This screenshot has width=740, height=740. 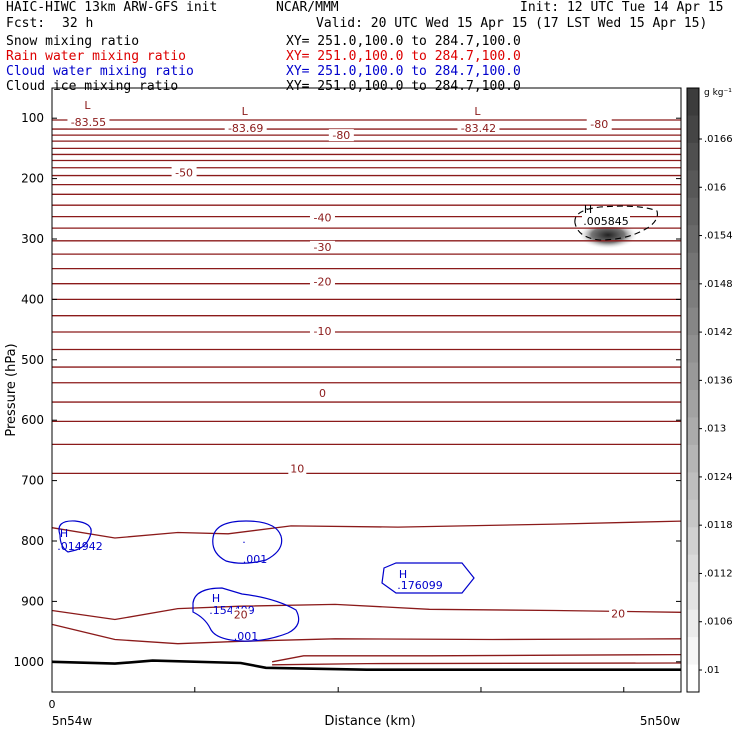 I want to click on field-xy-cloud-water: XY= 251.0,100.0 to 284.7,100.0, so click(x=403, y=71).